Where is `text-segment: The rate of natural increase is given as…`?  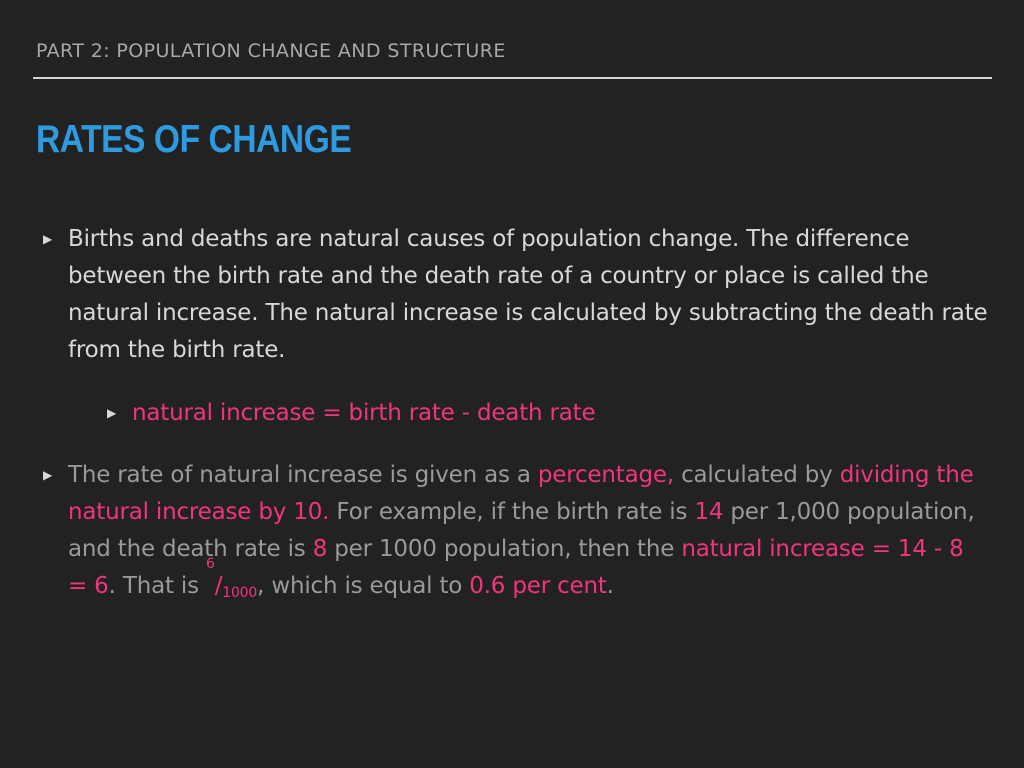 text-segment: The rate of natural increase is given as… is located at coordinates (303, 475).